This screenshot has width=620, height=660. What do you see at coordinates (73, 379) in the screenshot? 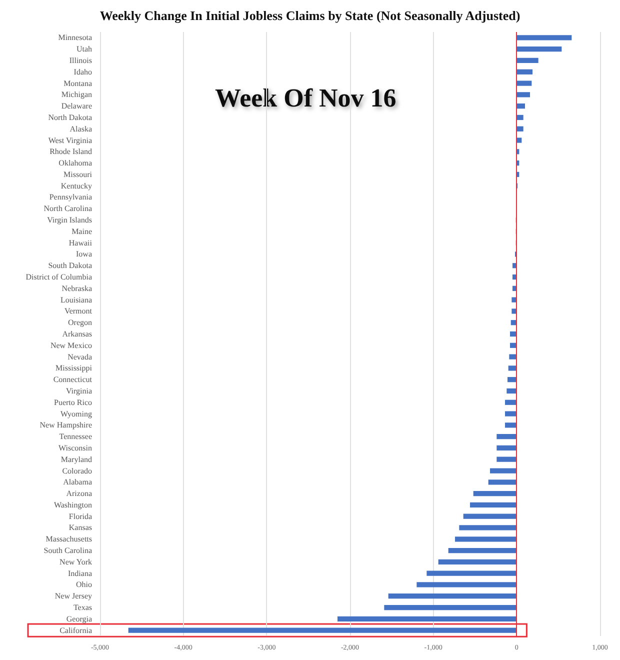
I see `y-tick-label: Connecticut` at bounding box center [73, 379].